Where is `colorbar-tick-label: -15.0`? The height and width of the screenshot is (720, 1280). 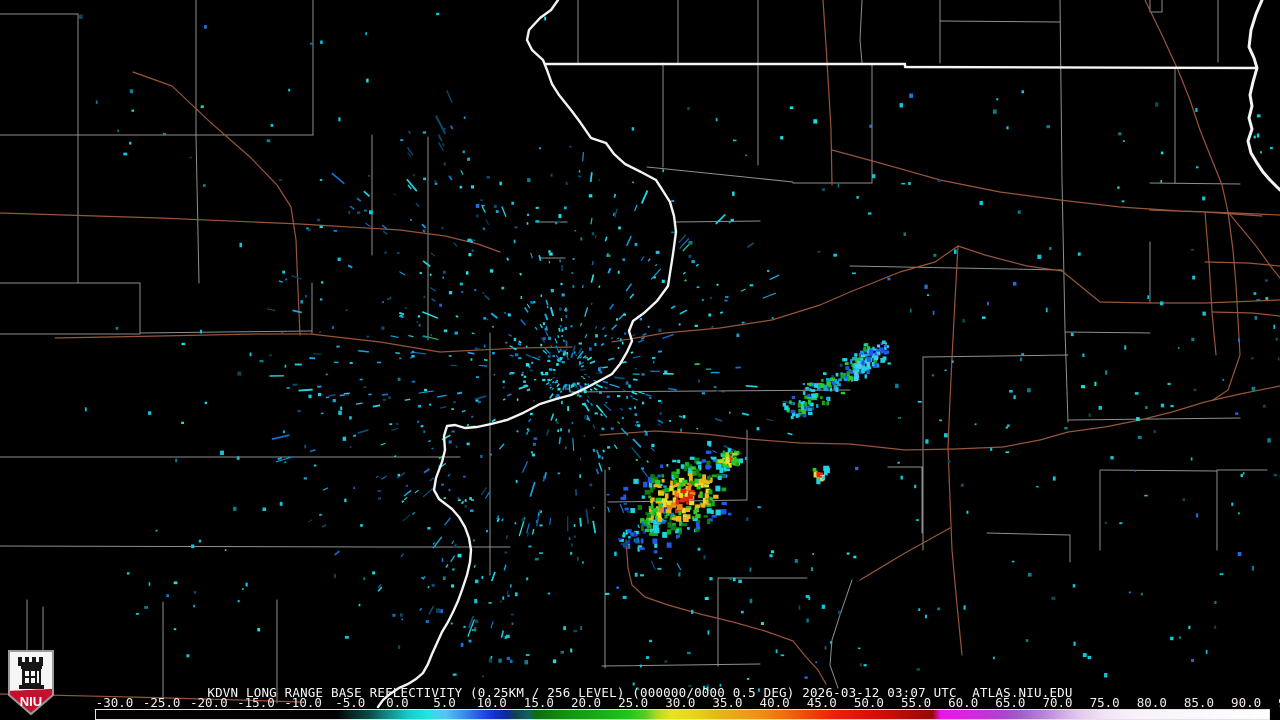 colorbar-tick-label: -15.0 is located at coordinates (256, 702).